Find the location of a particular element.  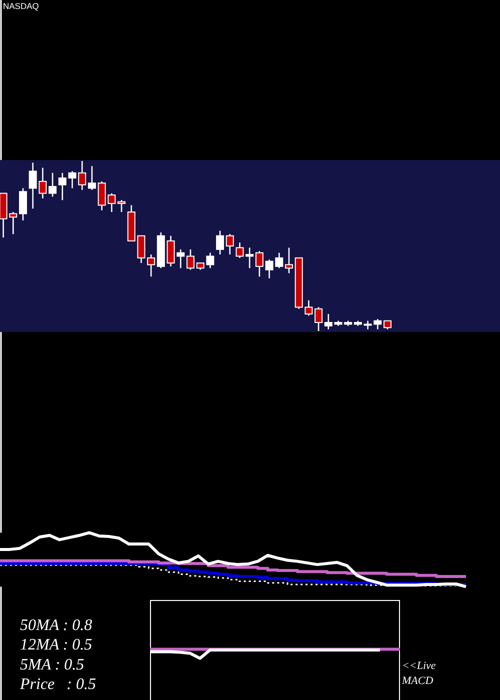

text: 5MA : 0.5 is located at coordinates (52, 665).